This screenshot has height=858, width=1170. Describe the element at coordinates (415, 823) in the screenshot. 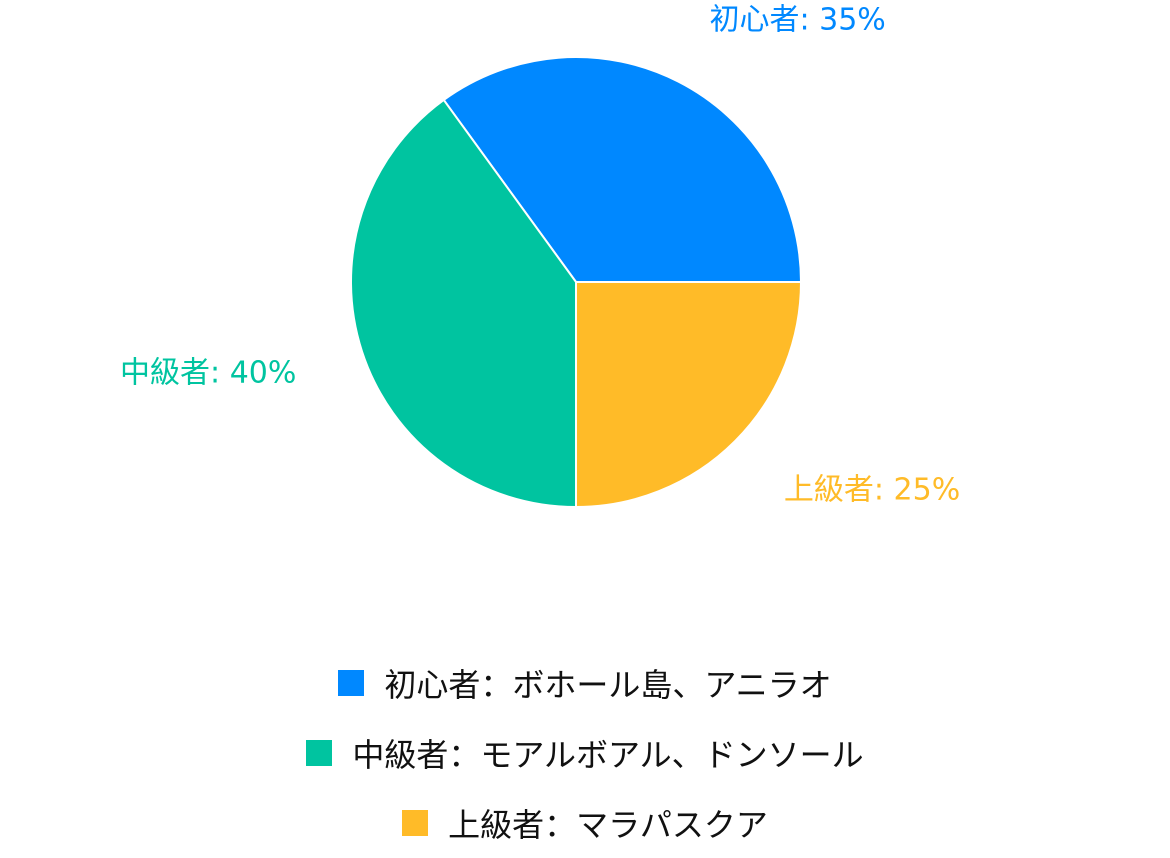

I see `legend-swatch-advanced` at that location.